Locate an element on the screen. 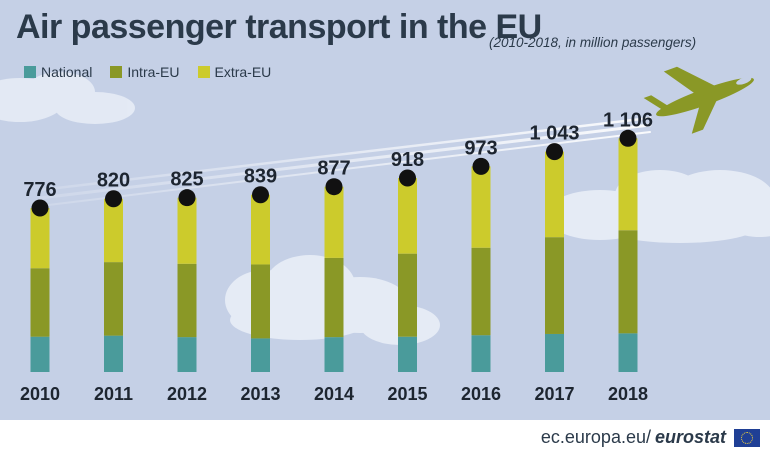 The height and width of the screenshot is (455, 770). year-label-2011: 2011 is located at coordinates (113, 394).